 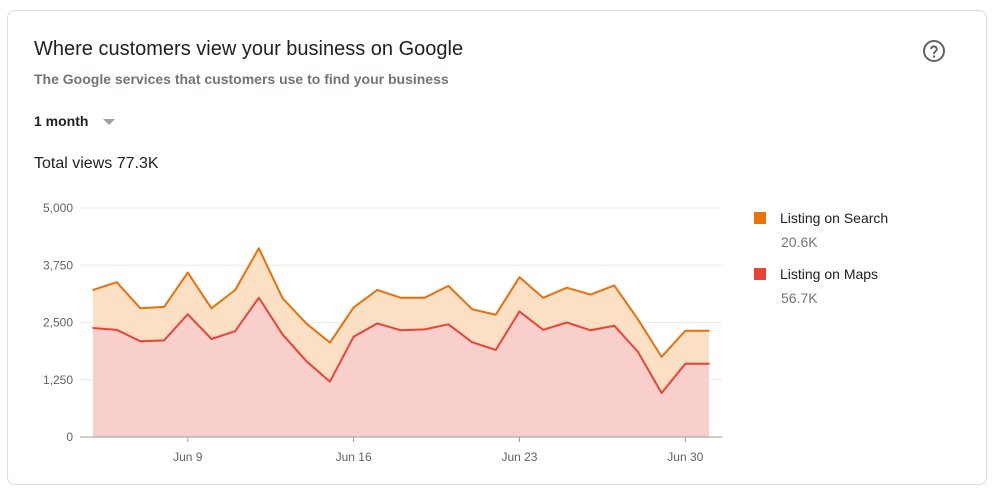 I want to click on legend-value-search: 20.6K, so click(x=799, y=242).